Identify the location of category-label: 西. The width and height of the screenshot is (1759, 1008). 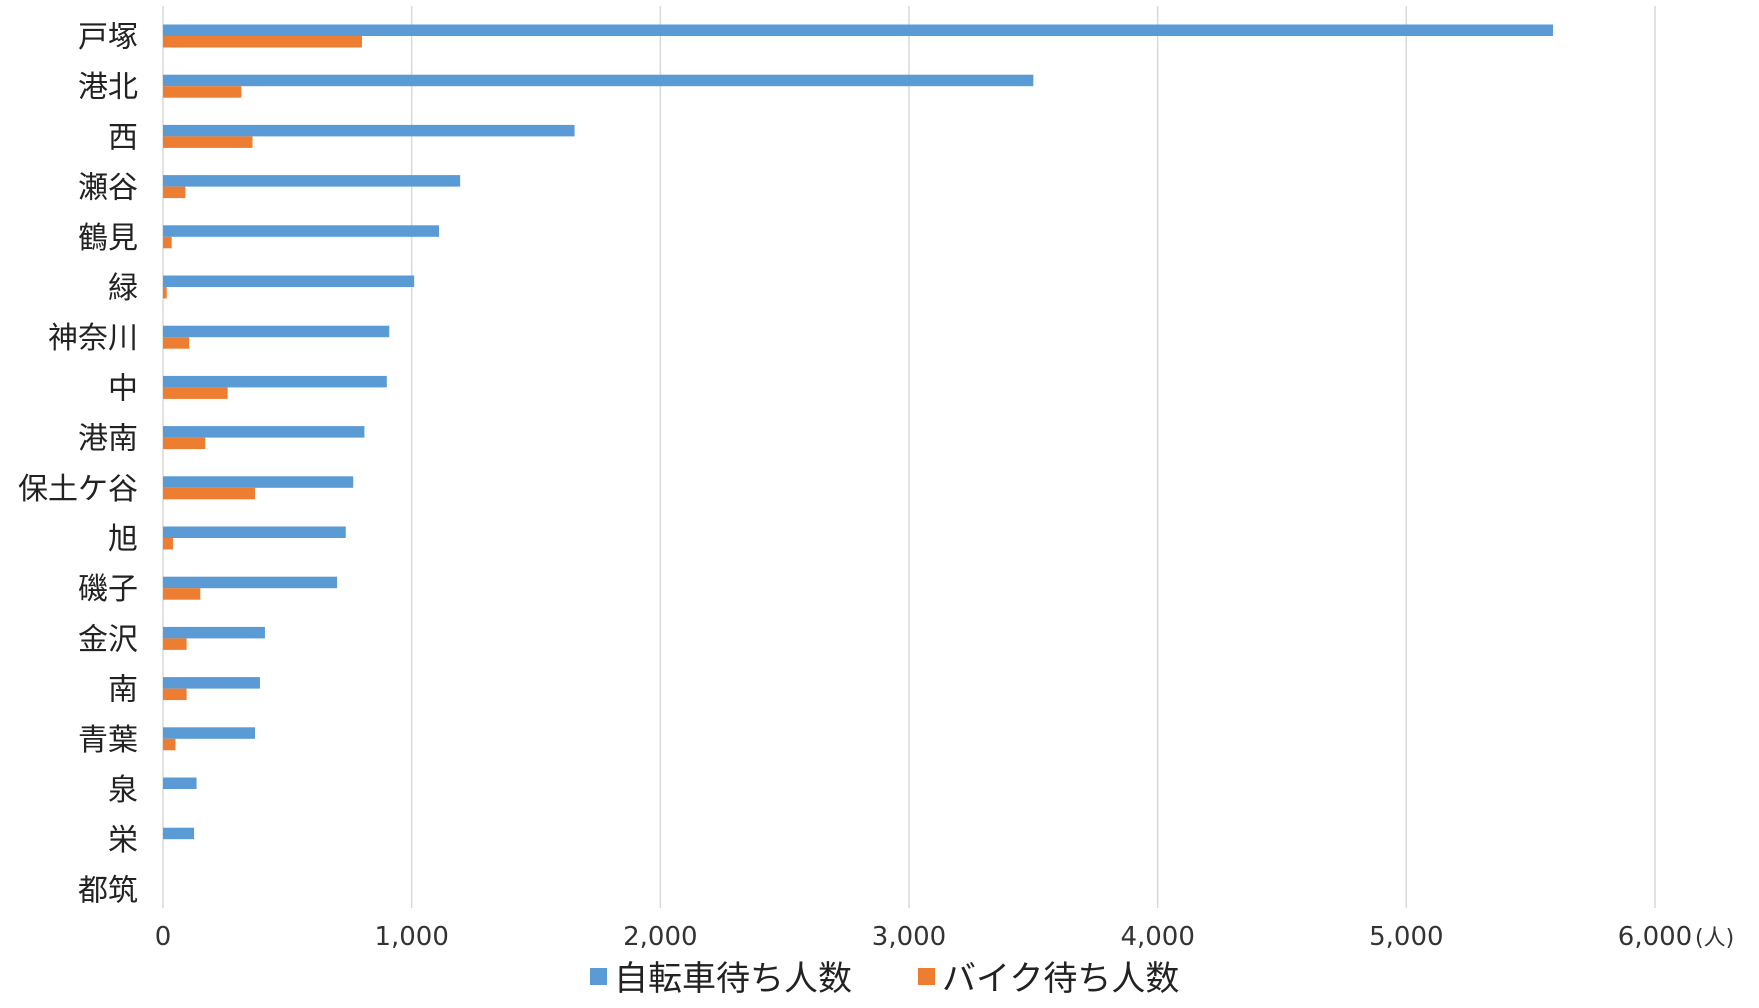
(123, 137).